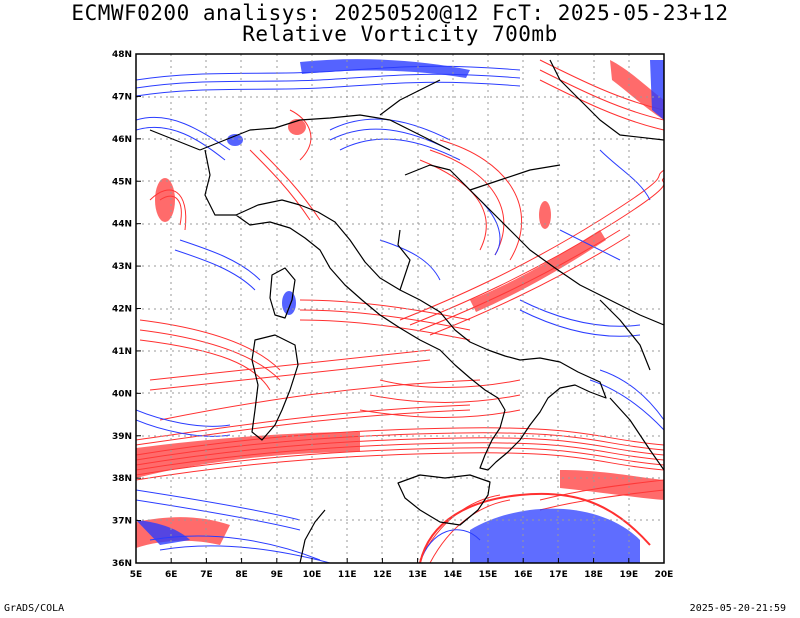  Describe the element at coordinates (664, 575) in the screenshot. I see `longitude-label: 20E` at that location.